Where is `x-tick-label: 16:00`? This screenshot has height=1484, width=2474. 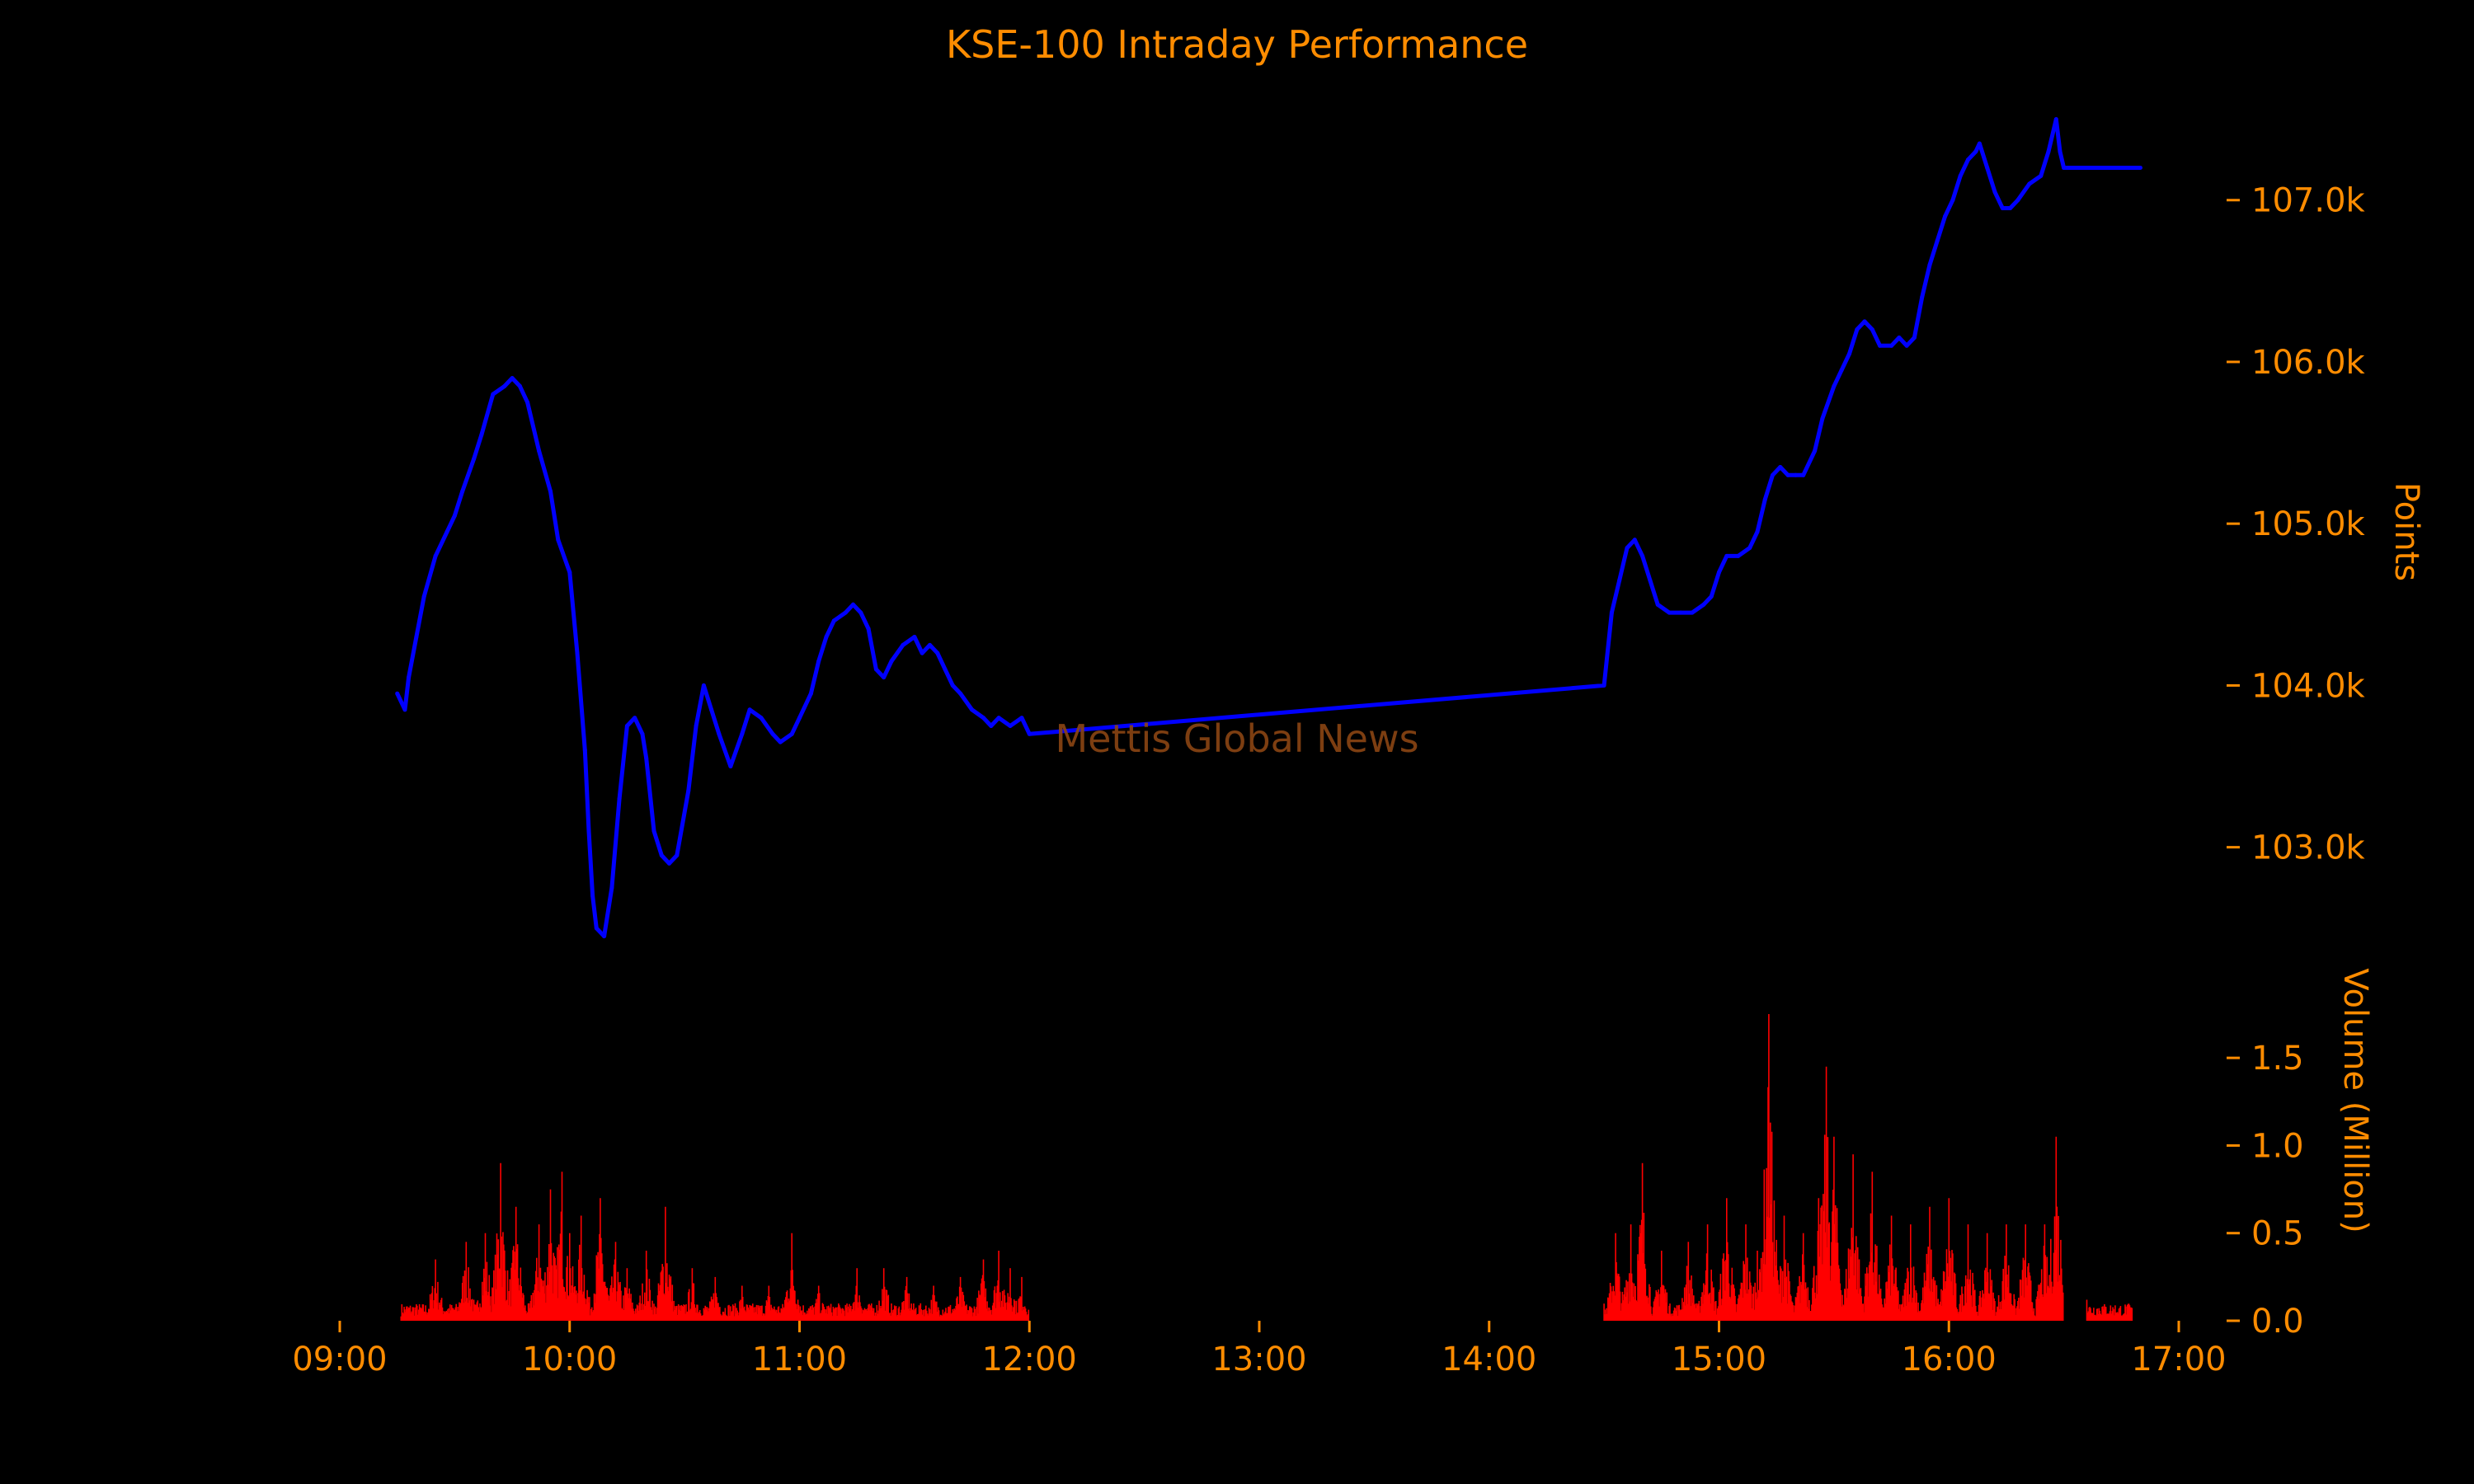
x-tick-label: 16:00 is located at coordinates (1949, 1359).